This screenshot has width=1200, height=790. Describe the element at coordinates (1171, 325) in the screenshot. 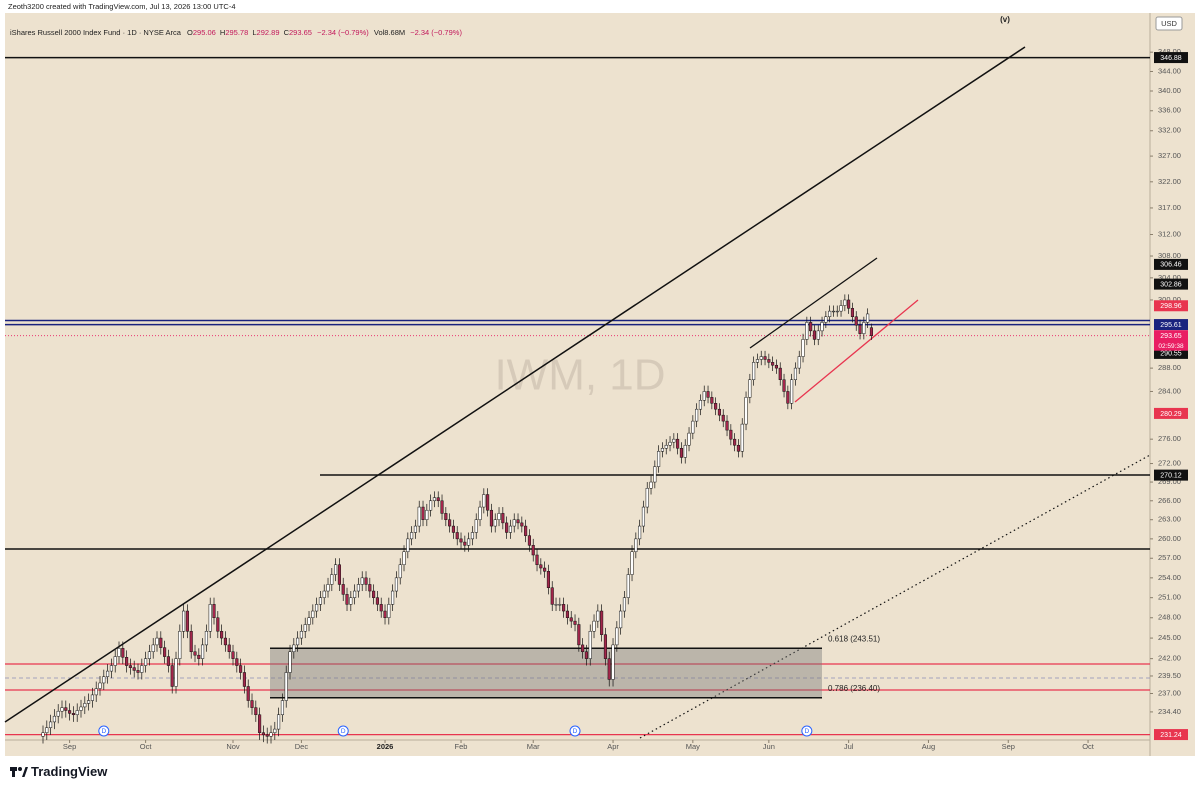

I see `price-label: 295.61` at that location.